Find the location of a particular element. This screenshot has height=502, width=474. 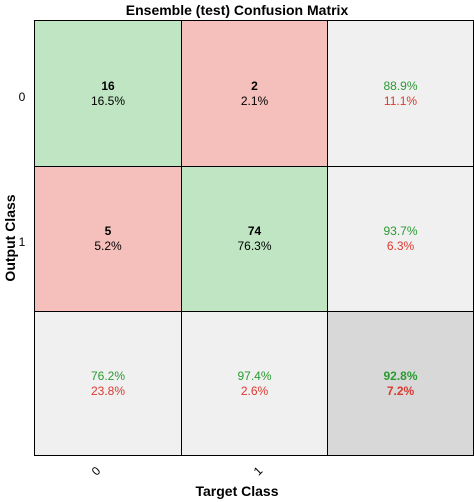

matrix-cell: 5 5.2% is located at coordinates (108, 239).